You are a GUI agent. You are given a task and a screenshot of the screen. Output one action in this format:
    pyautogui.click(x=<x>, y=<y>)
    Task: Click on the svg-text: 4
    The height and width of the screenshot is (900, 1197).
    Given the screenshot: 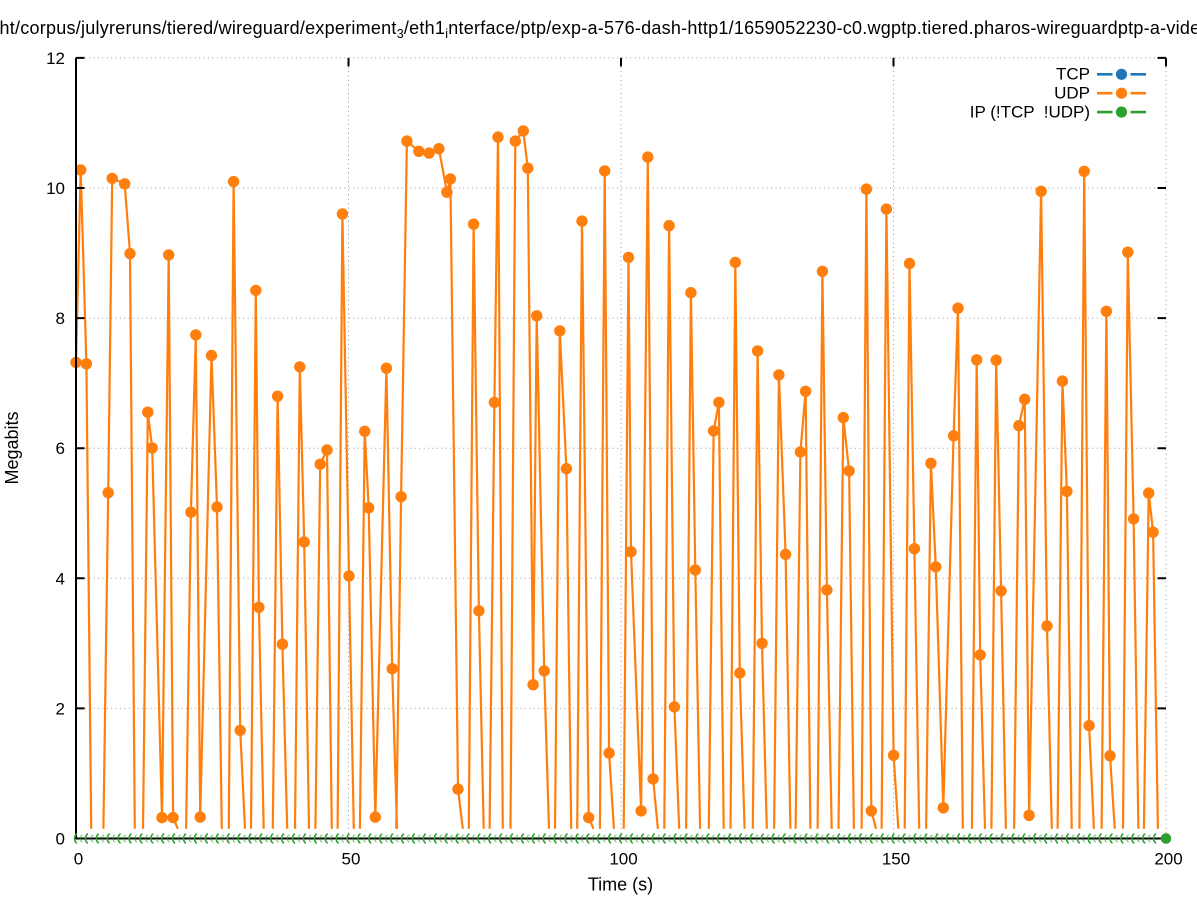 What is the action you would take?
    pyautogui.click(x=60, y=578)
    